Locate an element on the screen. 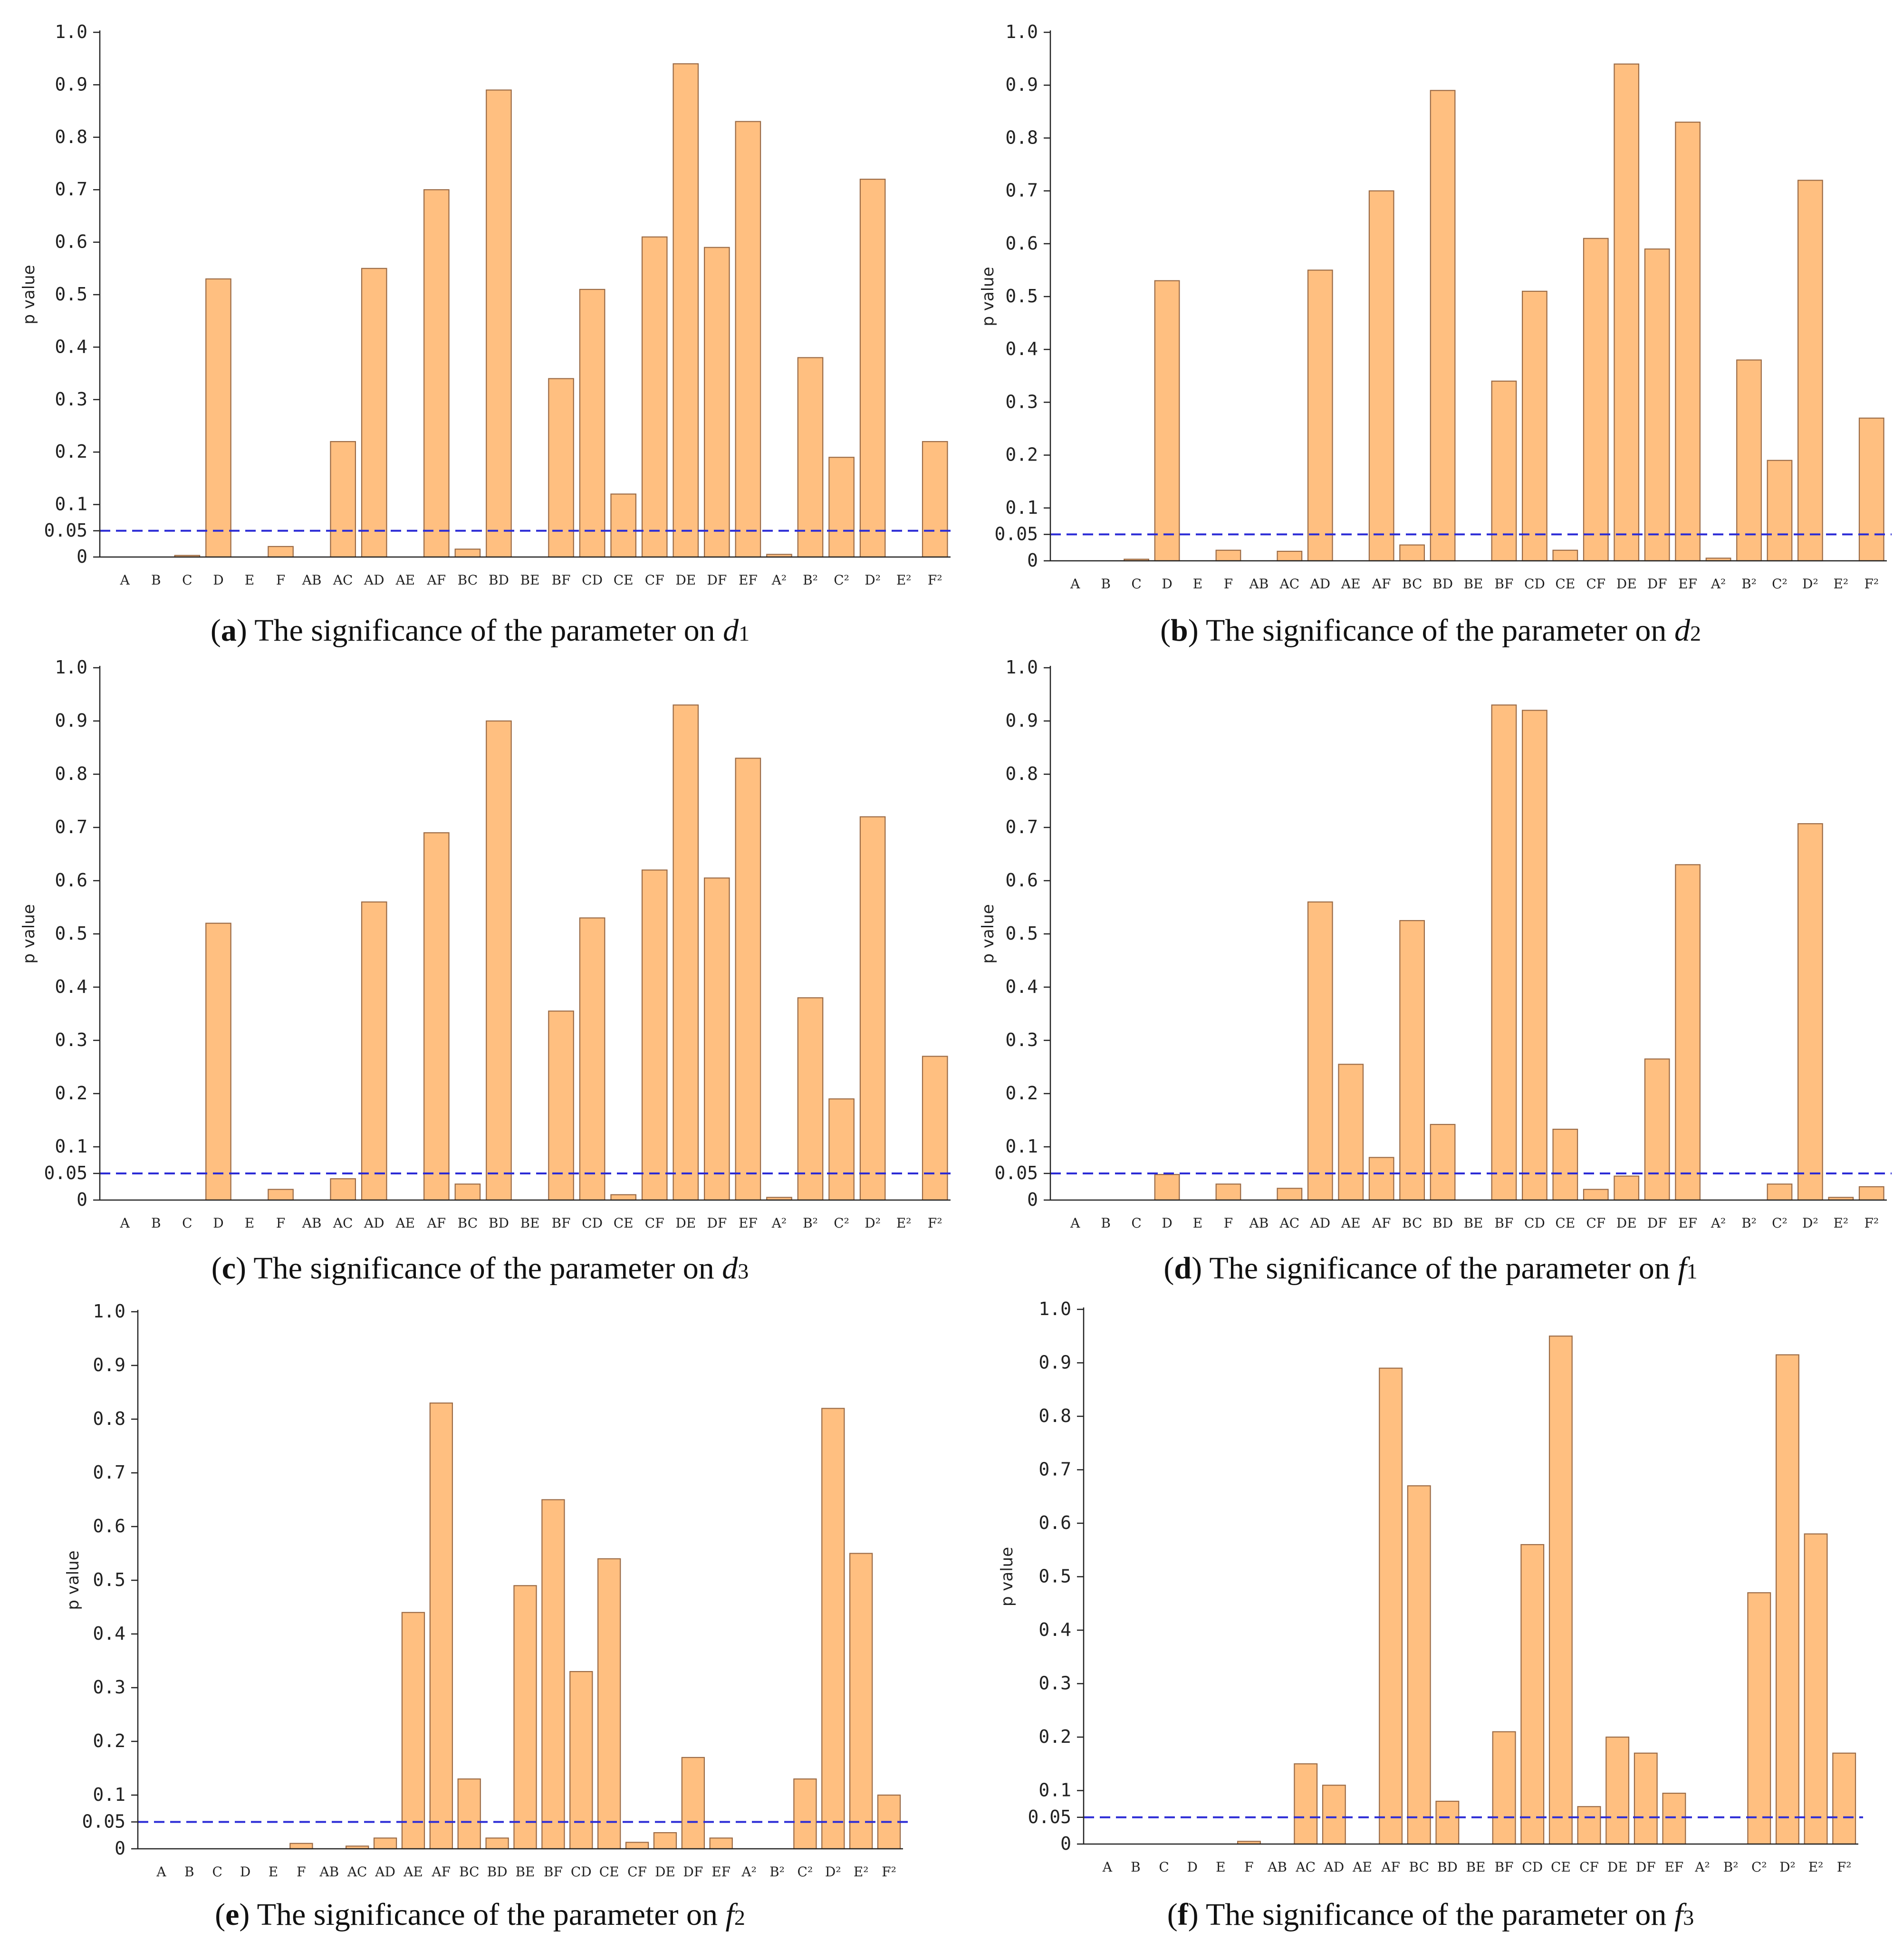  y-tick-label: 0.5 is located at coordinates (1021, 296).